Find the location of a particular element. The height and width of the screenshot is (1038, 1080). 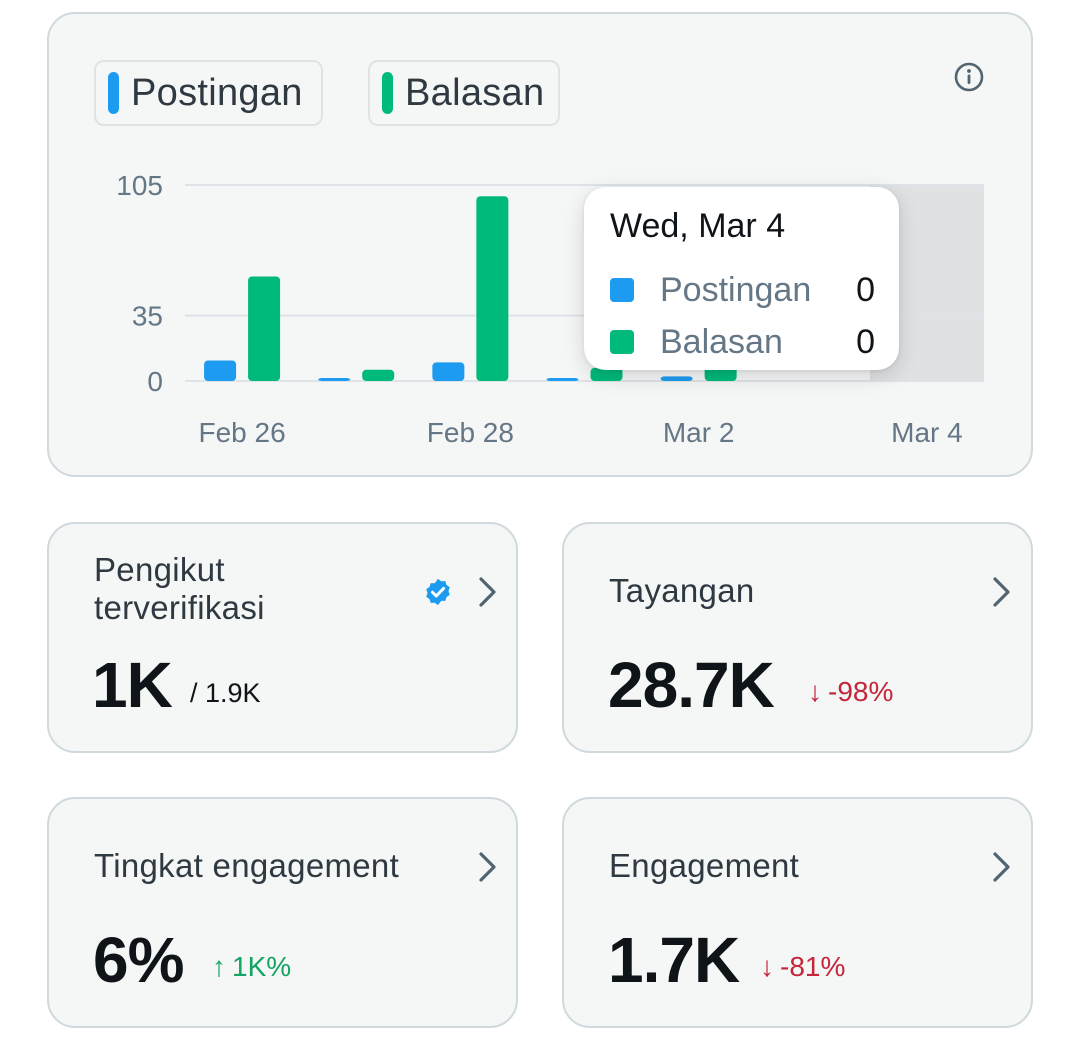

impressions-value: 28.7K is located at coordinates (691, 685).